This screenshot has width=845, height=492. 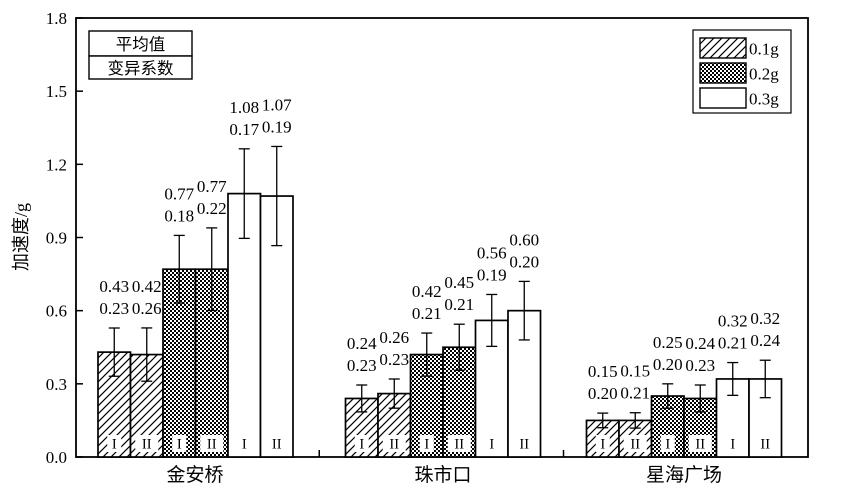 I want to click on legend-label-0-3g: 0.3g, so click(x=764, y=99).